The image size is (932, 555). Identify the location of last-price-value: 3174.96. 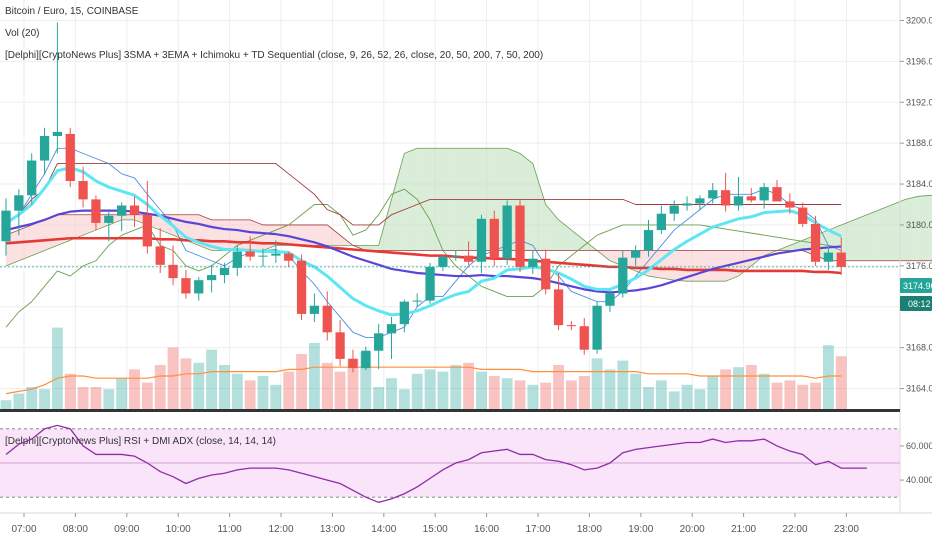
(917, 286).